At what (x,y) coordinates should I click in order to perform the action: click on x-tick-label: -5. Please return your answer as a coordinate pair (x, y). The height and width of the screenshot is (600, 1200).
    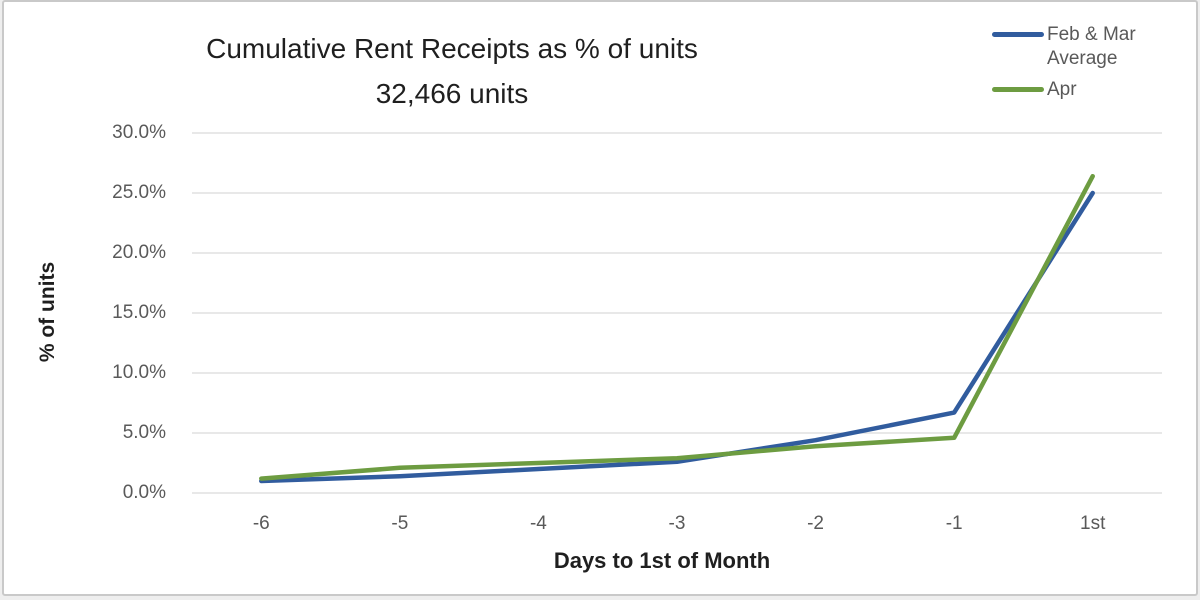
    Looking at the image, I should click on (400, 523).